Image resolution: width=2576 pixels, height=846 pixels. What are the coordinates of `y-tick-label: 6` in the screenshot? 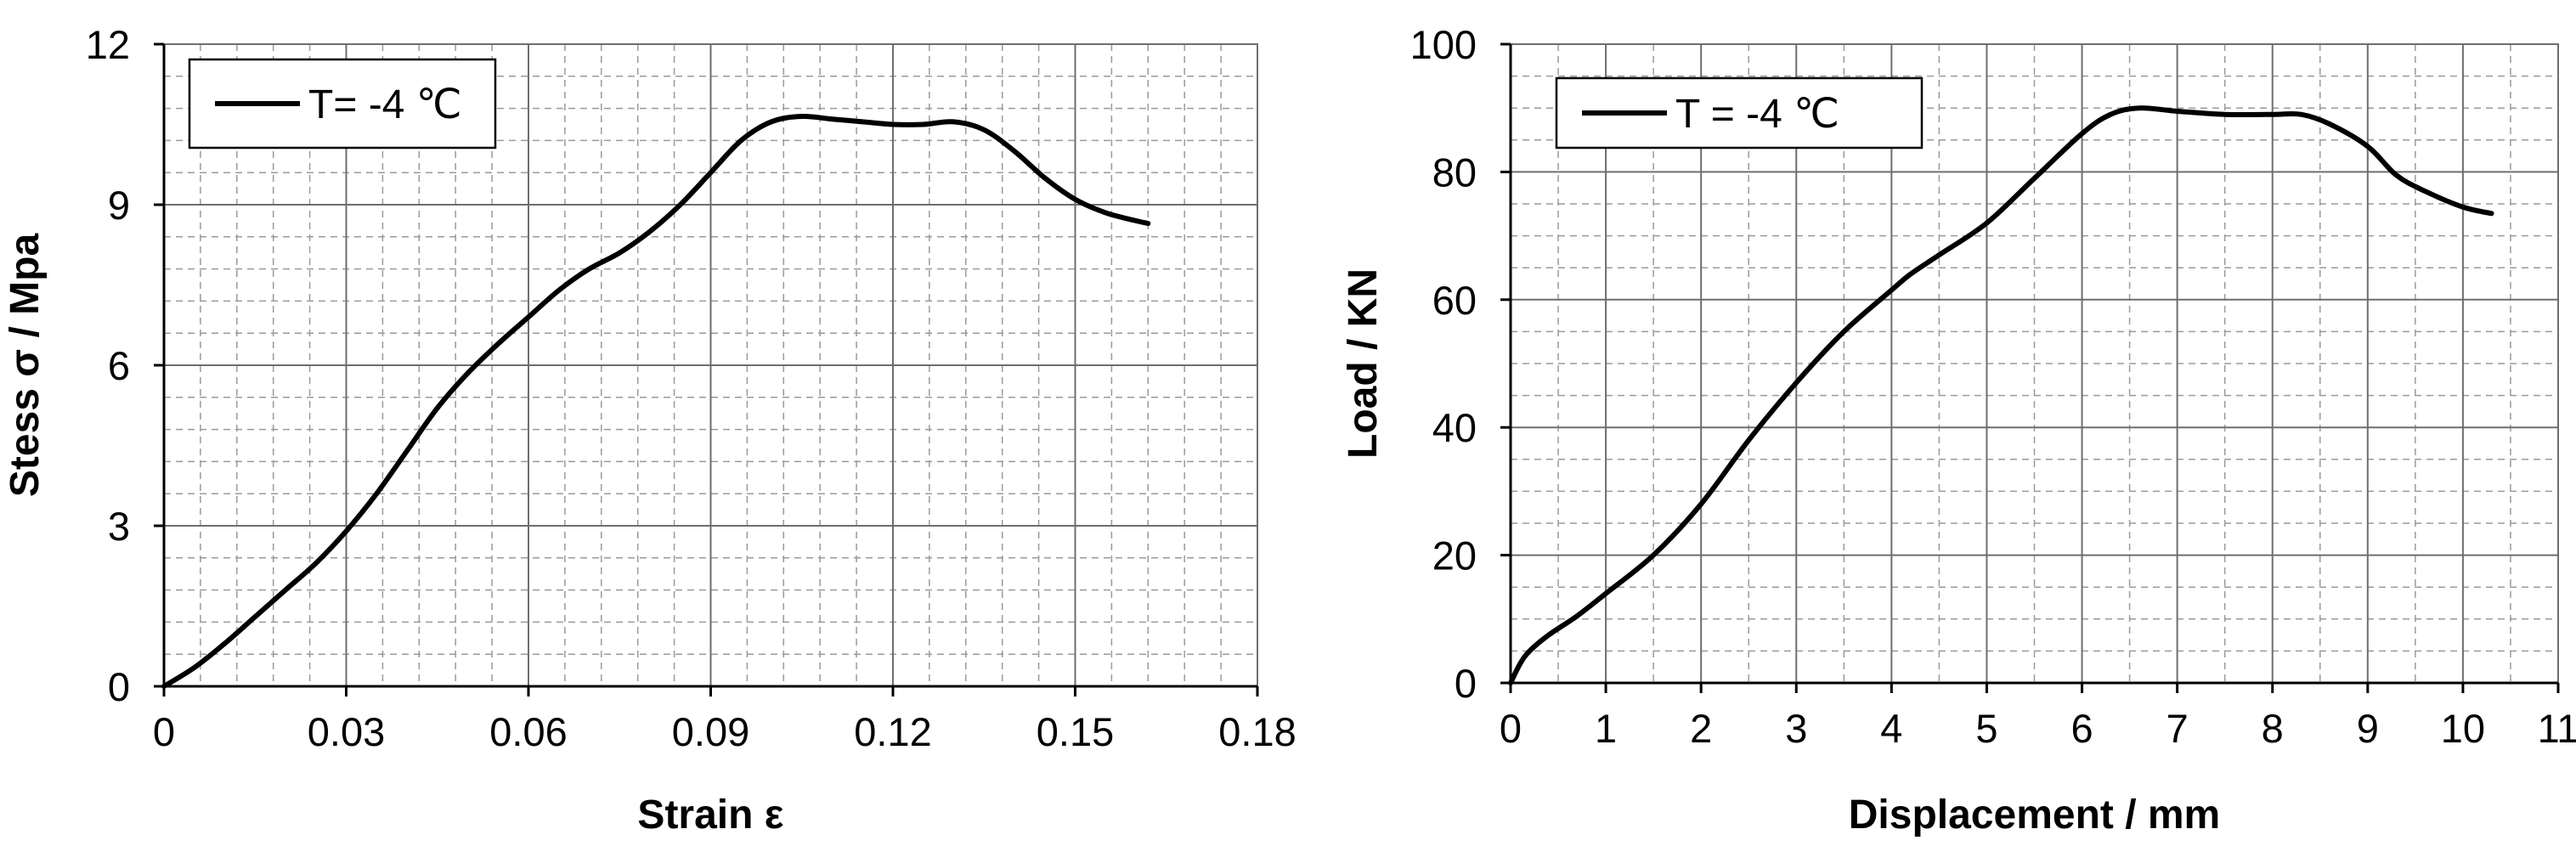 It's located at (119, 365).